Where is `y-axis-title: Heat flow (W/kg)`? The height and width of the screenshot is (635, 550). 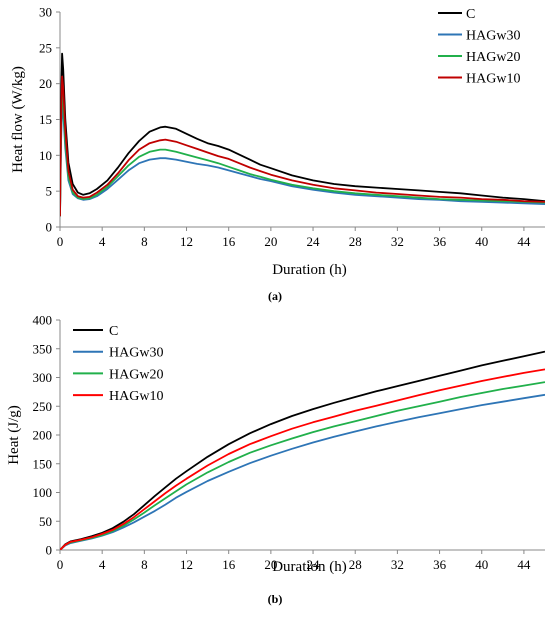
y-axis-title: Heat flow (W/kg) is located at coordinates (18, 119).